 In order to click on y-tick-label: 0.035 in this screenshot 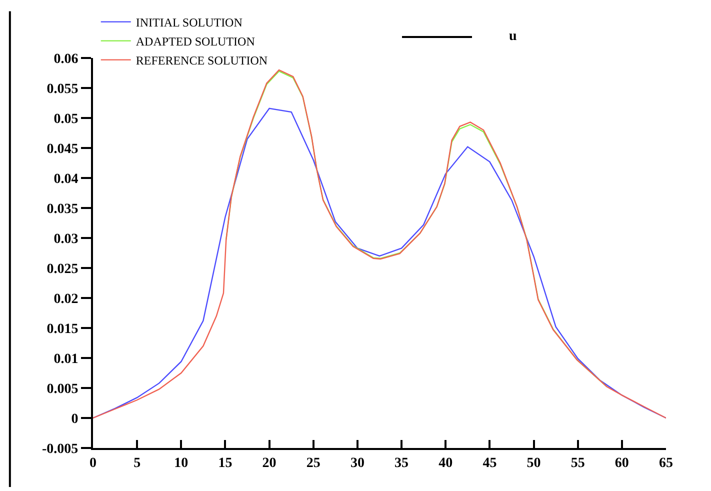, I will do `click(62, 209)`.